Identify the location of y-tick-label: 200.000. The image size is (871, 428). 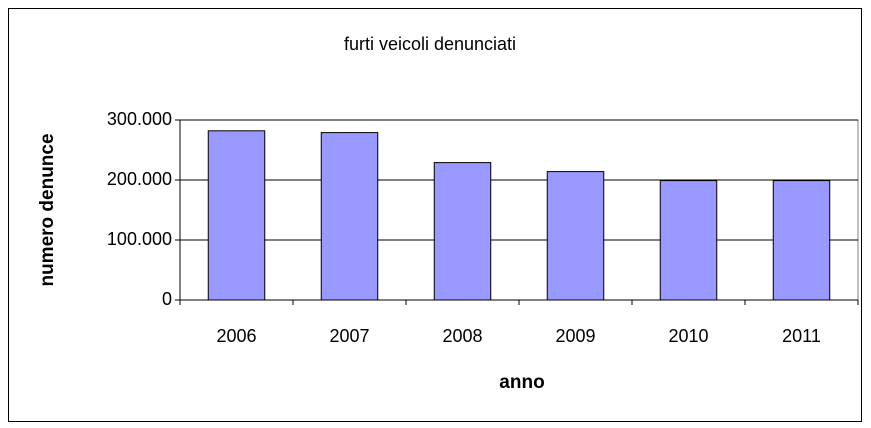
(139, 179).